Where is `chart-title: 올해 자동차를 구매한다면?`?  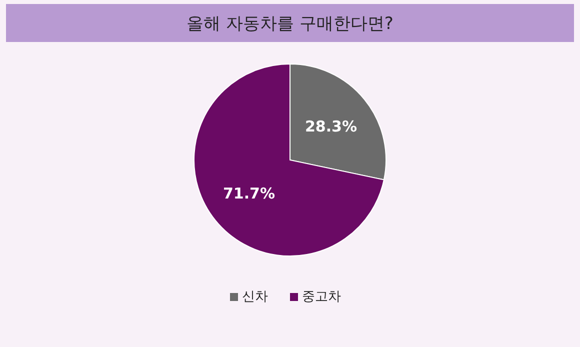
chart-title: 올해 자동차를 구매한다면? is located at coordinates (290, 24).